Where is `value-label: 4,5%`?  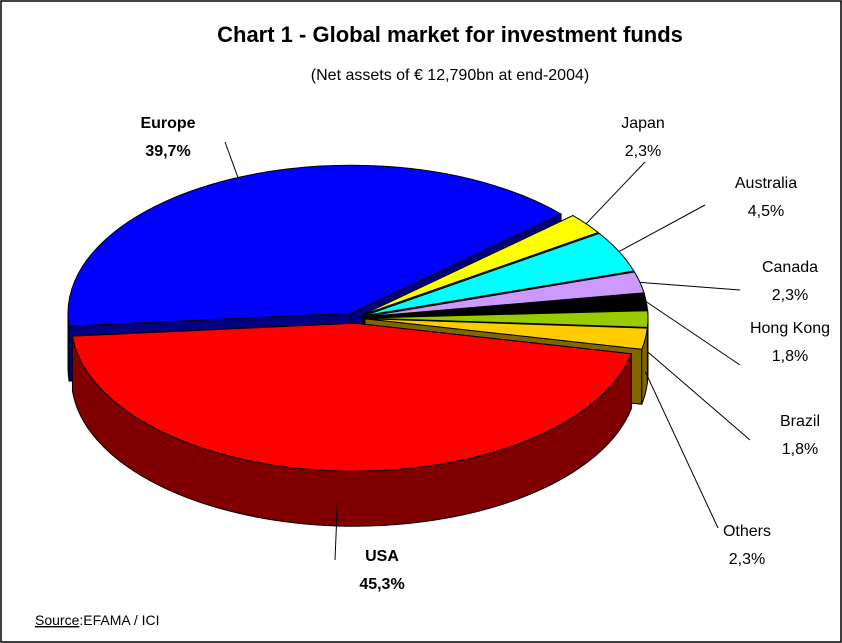
value-label: 4,5% is located at coordinates (766, 211).